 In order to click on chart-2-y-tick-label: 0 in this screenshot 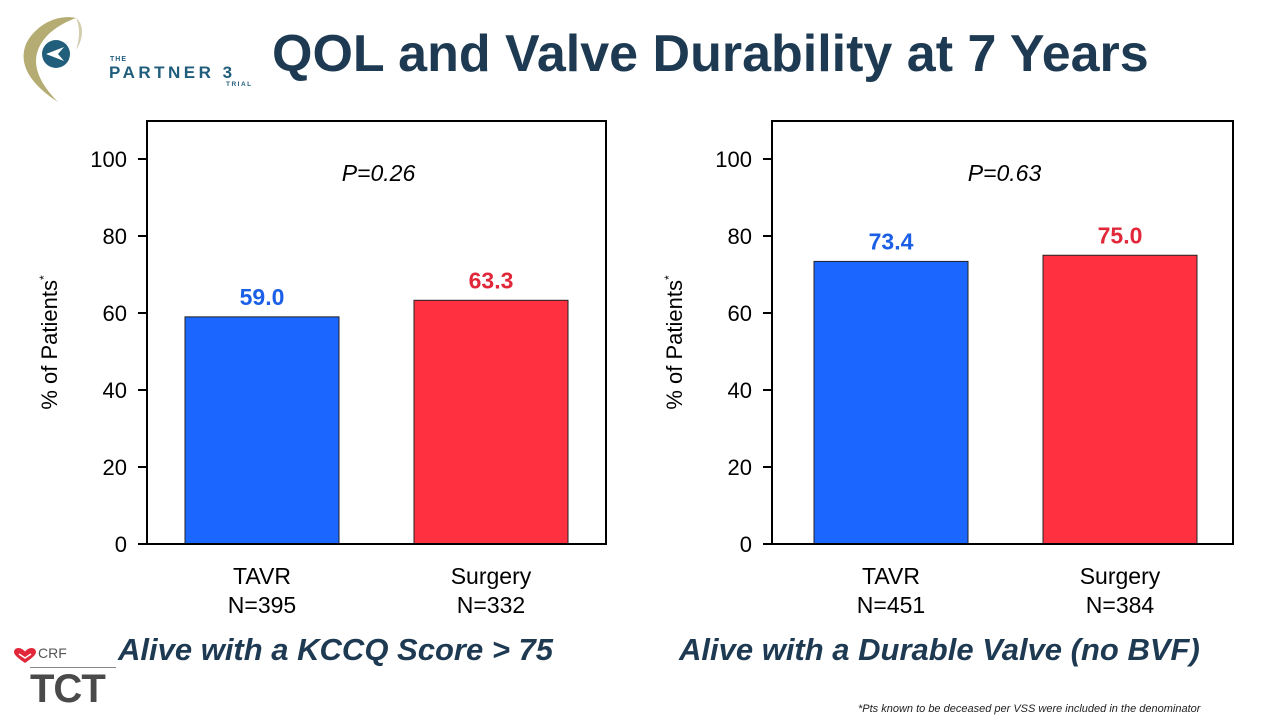, I will do `click(746, 544)`.